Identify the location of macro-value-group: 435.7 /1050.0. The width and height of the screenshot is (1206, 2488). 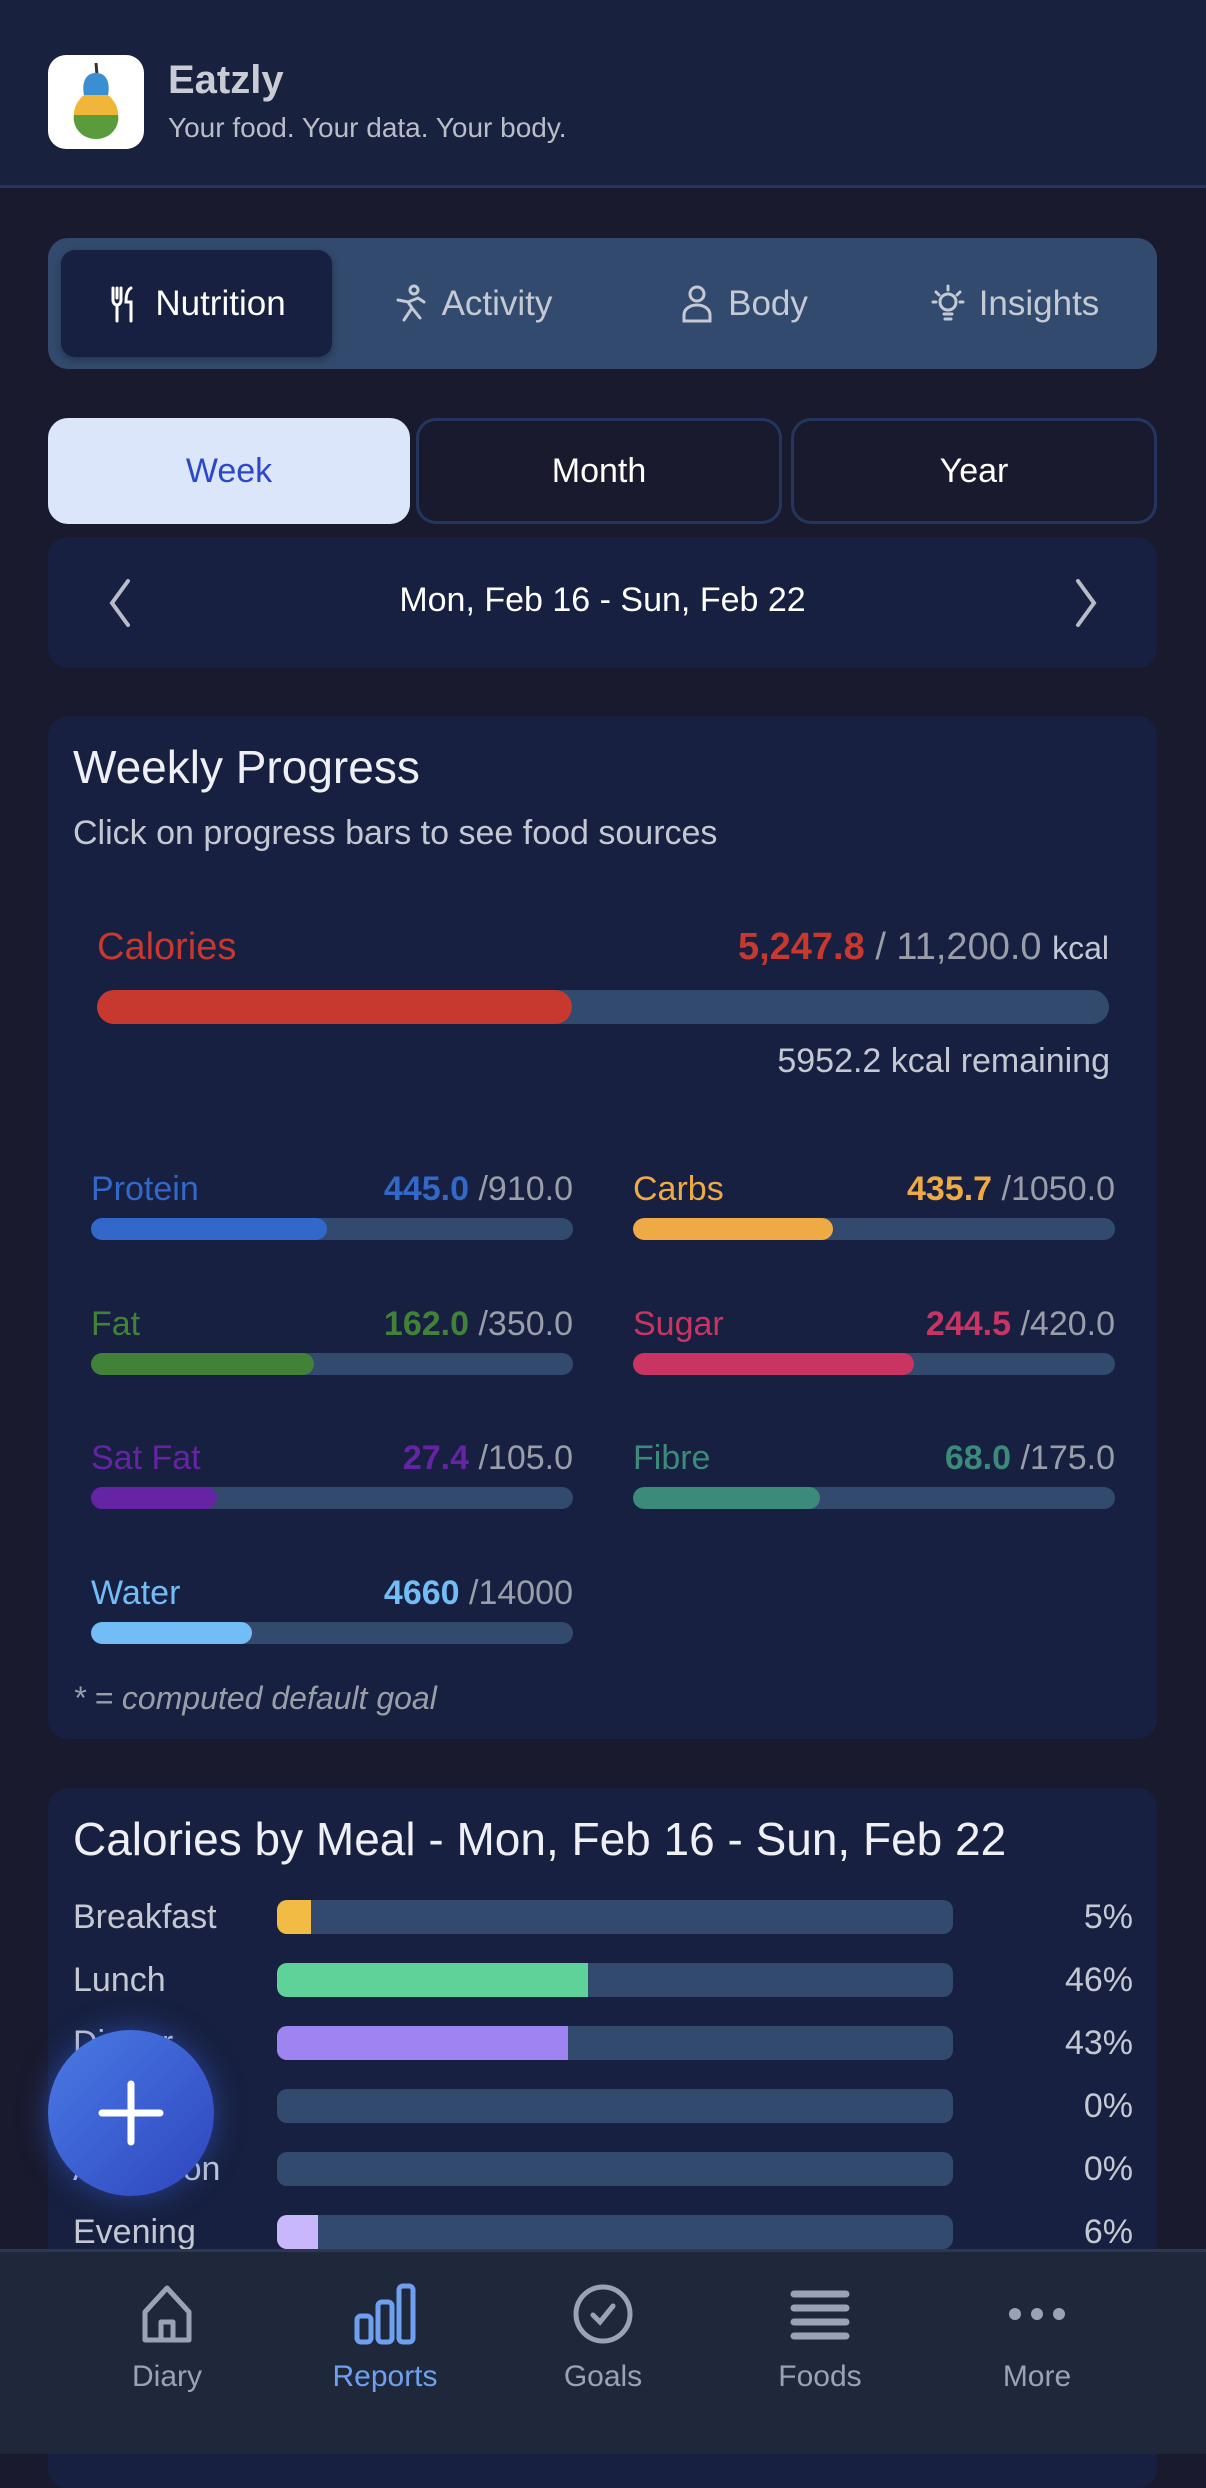
(1011, 1189).